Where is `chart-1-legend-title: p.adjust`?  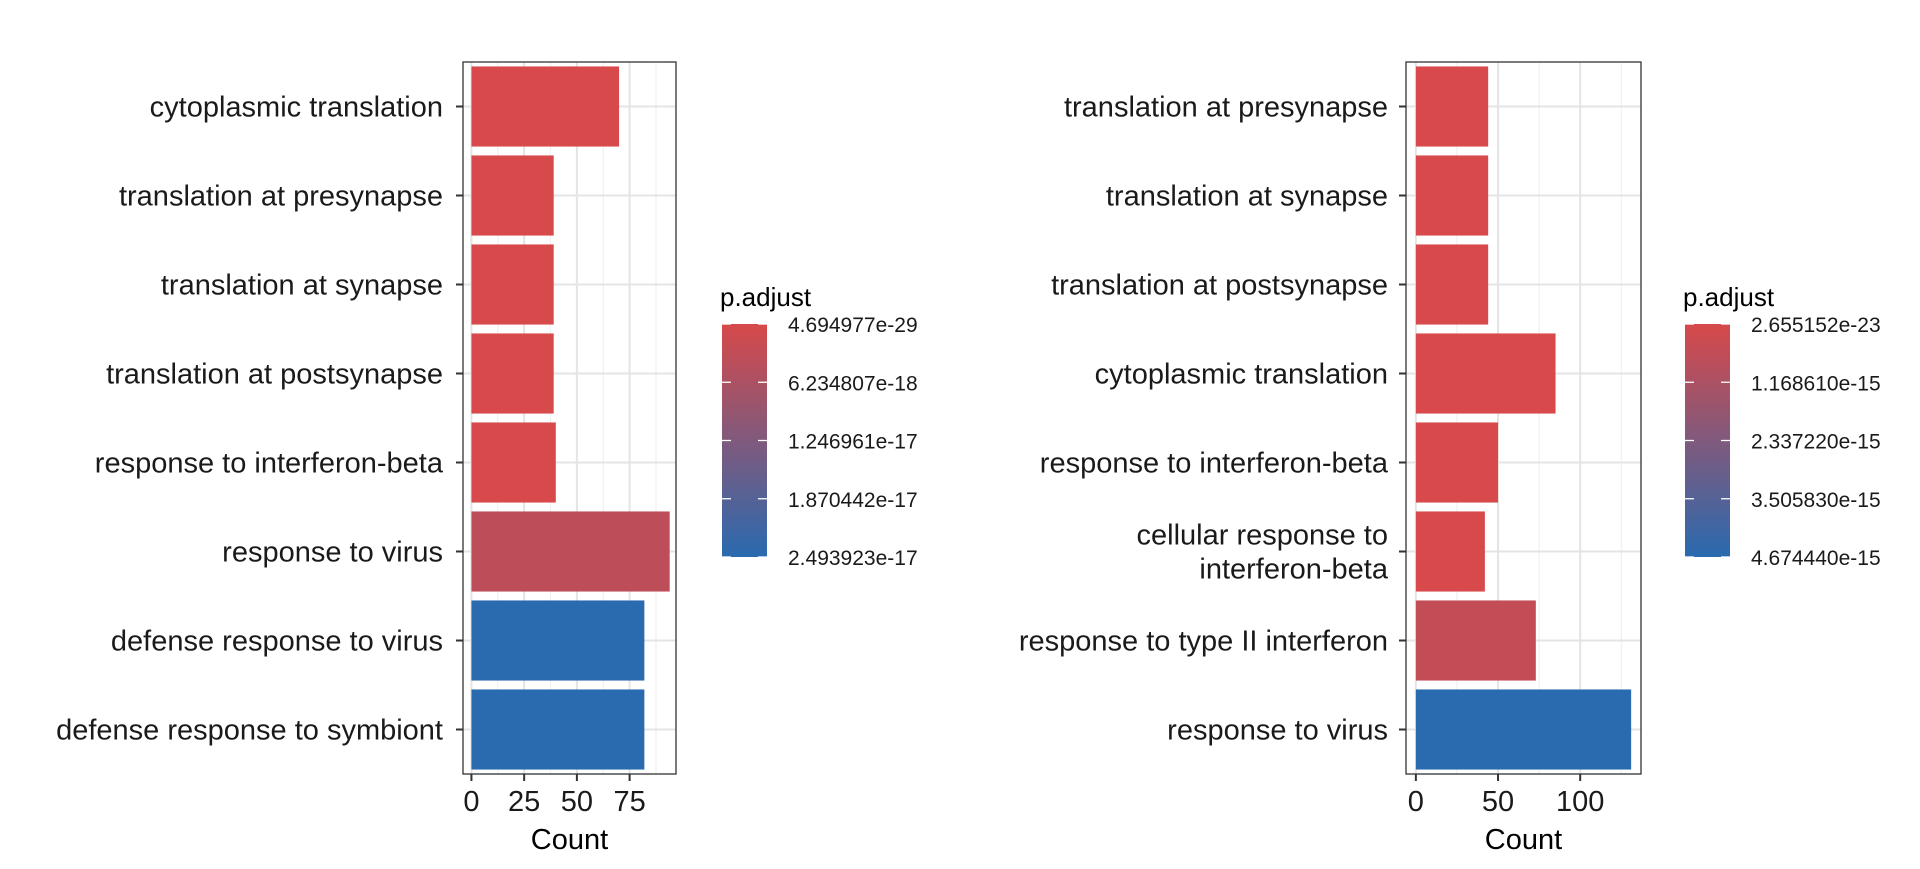 chart-1-legend-title: p.adjust is located at coordinates (766, 297).